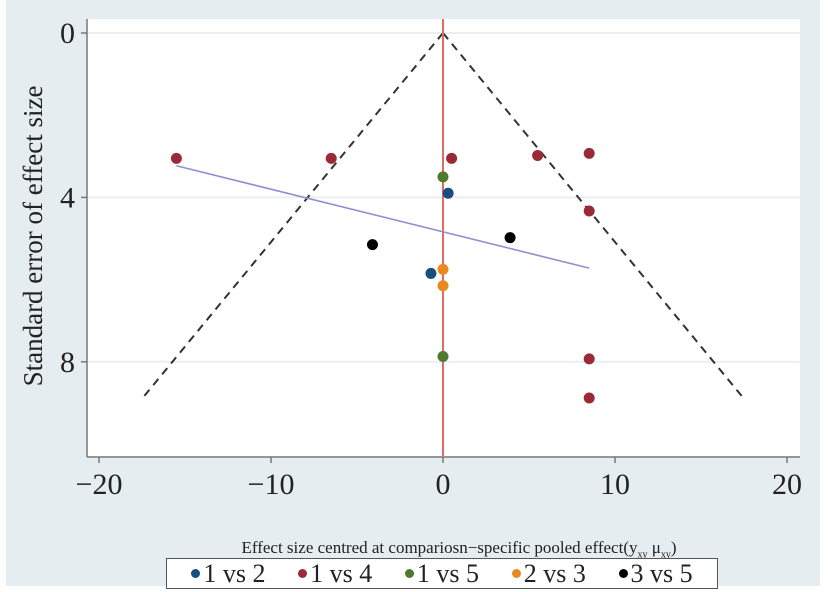 The height and width of the screenshot is (592, 828). I want to click on x-axis-title-open: (, so click(626, 547).